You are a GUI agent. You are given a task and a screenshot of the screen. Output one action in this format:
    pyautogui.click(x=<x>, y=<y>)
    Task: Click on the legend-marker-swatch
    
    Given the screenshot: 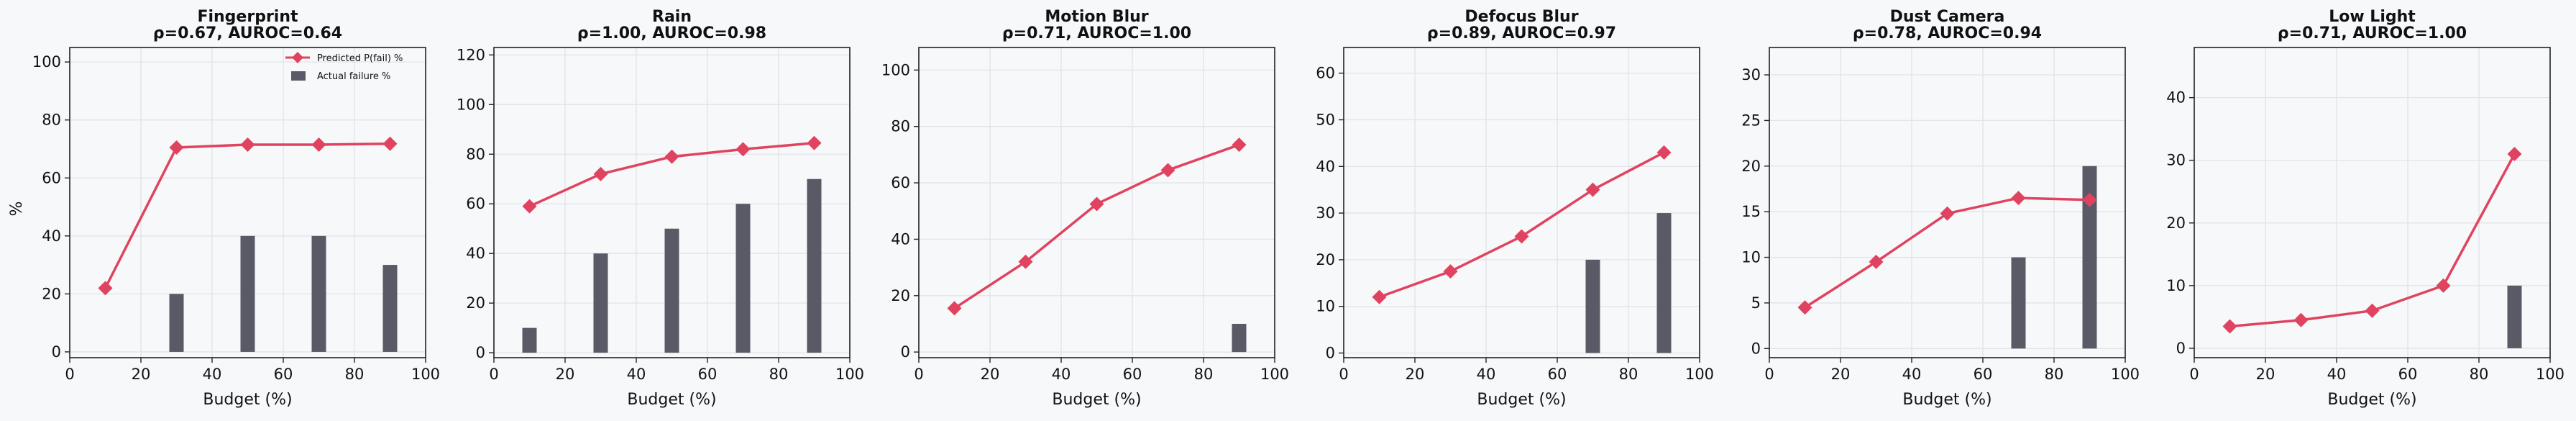 What is the action you would take?
    pyautogui.click(x=297, y=57)
    